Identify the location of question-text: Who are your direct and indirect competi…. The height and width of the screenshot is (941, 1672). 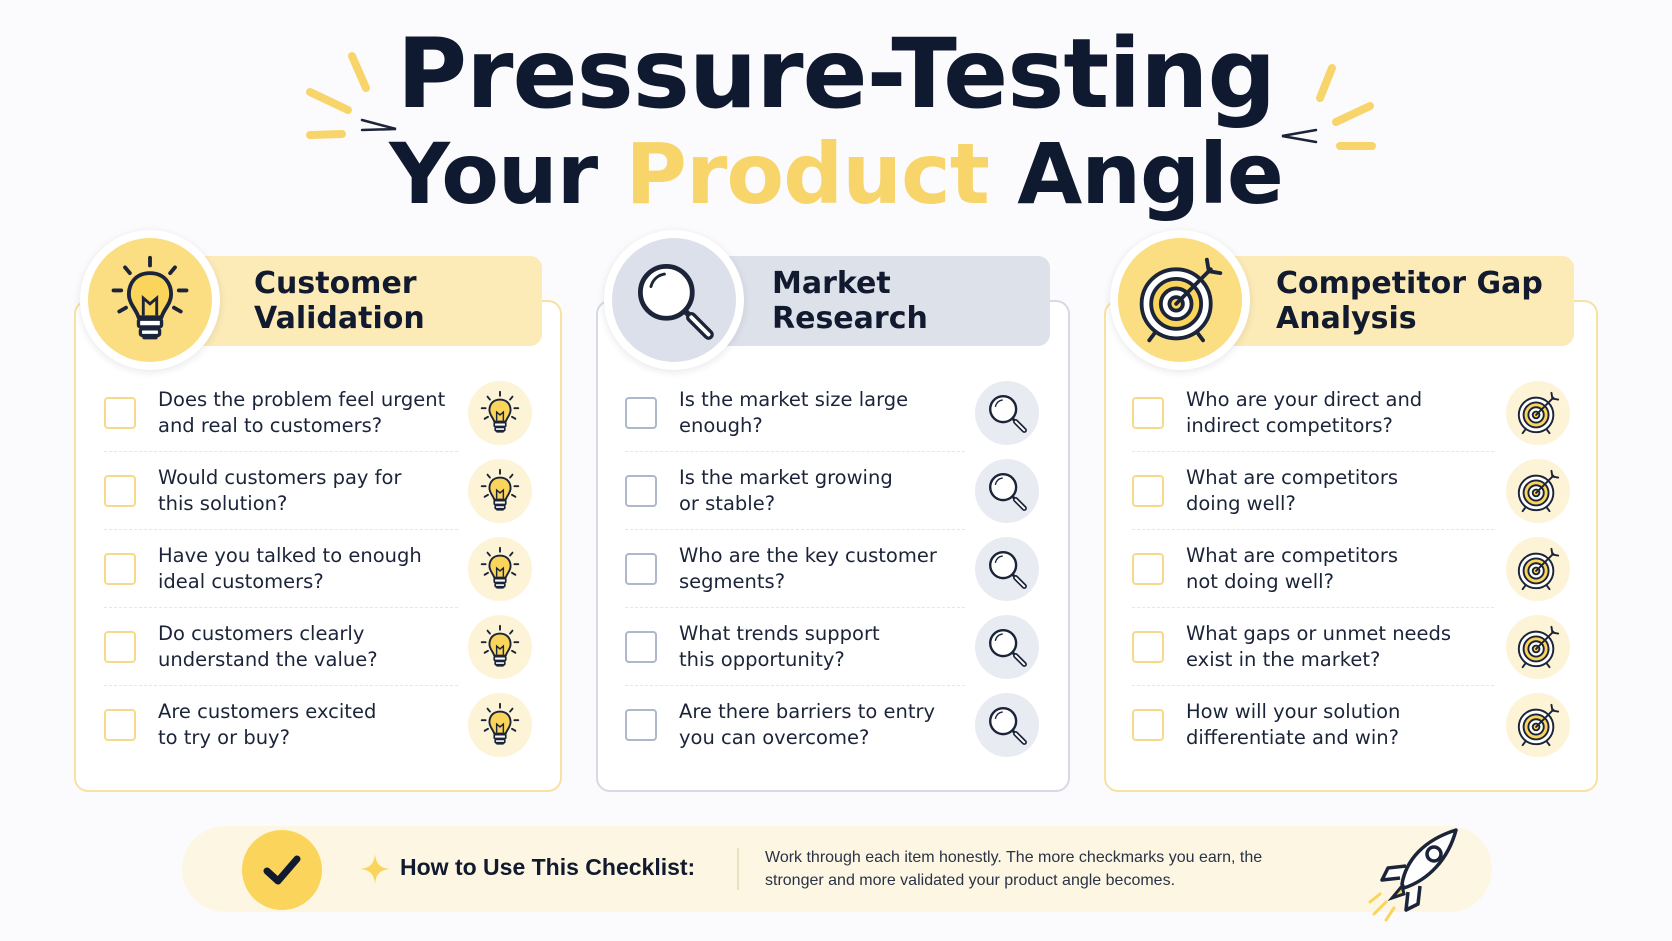
(1304, 412).